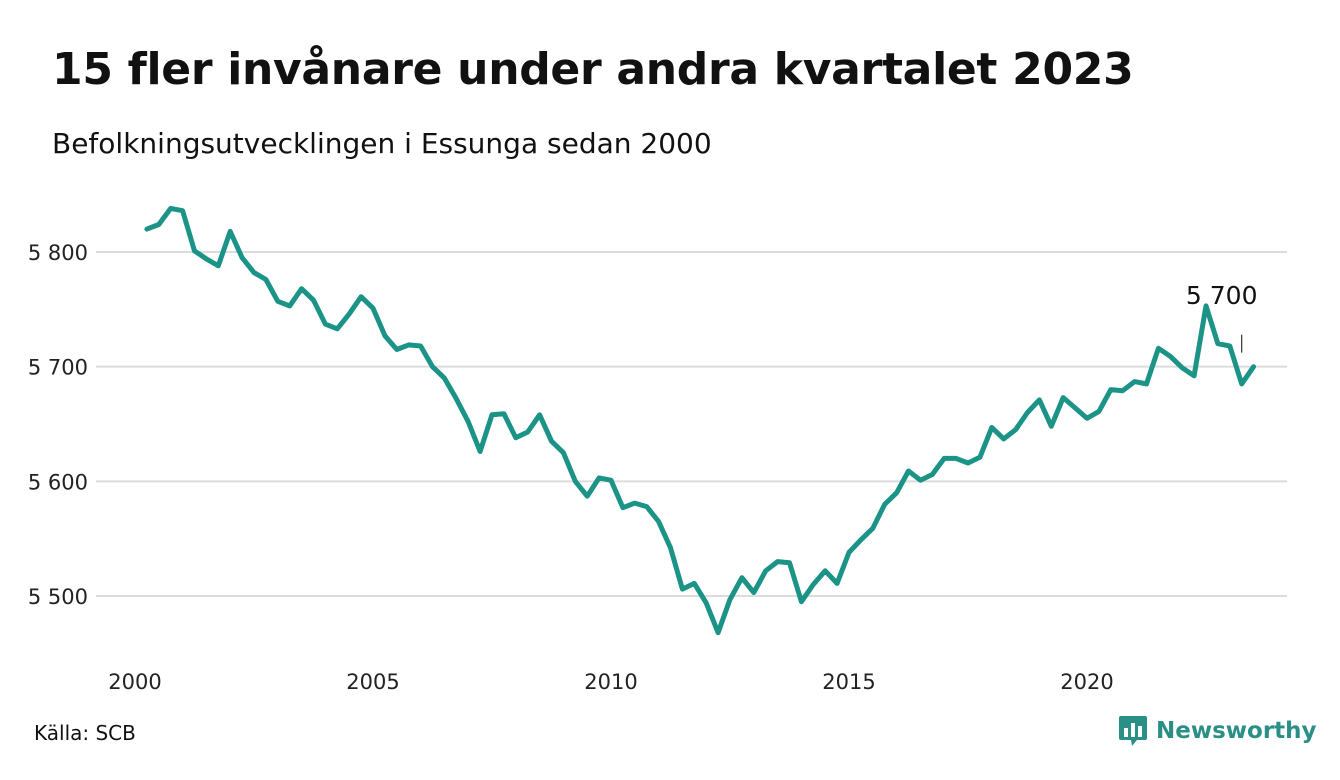  Describe the element at coordinates (610, 682) in the screenshot. I see `x-tick-label: 2010` at that location.